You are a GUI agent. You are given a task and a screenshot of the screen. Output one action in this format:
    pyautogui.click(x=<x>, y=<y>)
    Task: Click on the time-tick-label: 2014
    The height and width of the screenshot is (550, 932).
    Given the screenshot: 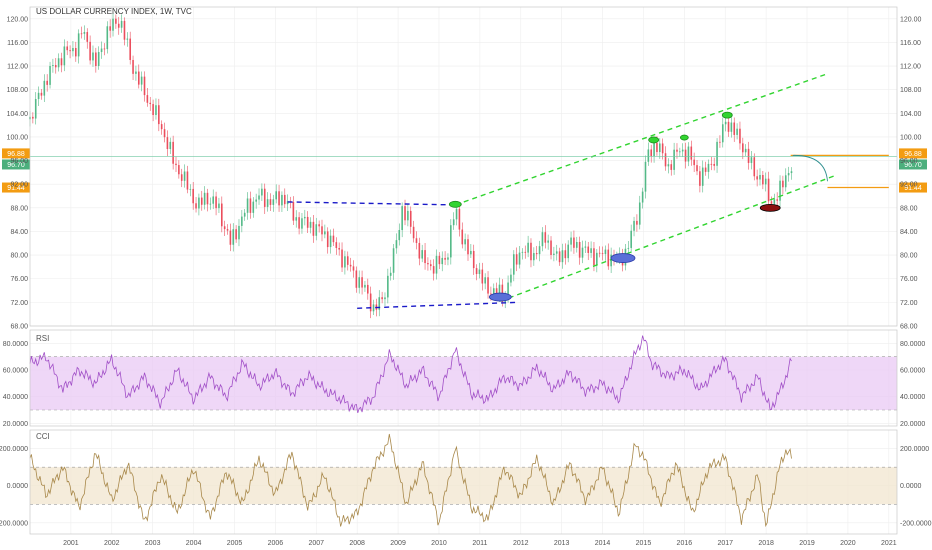 What is the action you would take?
    pyautogui.click(x=603, y=543)
    